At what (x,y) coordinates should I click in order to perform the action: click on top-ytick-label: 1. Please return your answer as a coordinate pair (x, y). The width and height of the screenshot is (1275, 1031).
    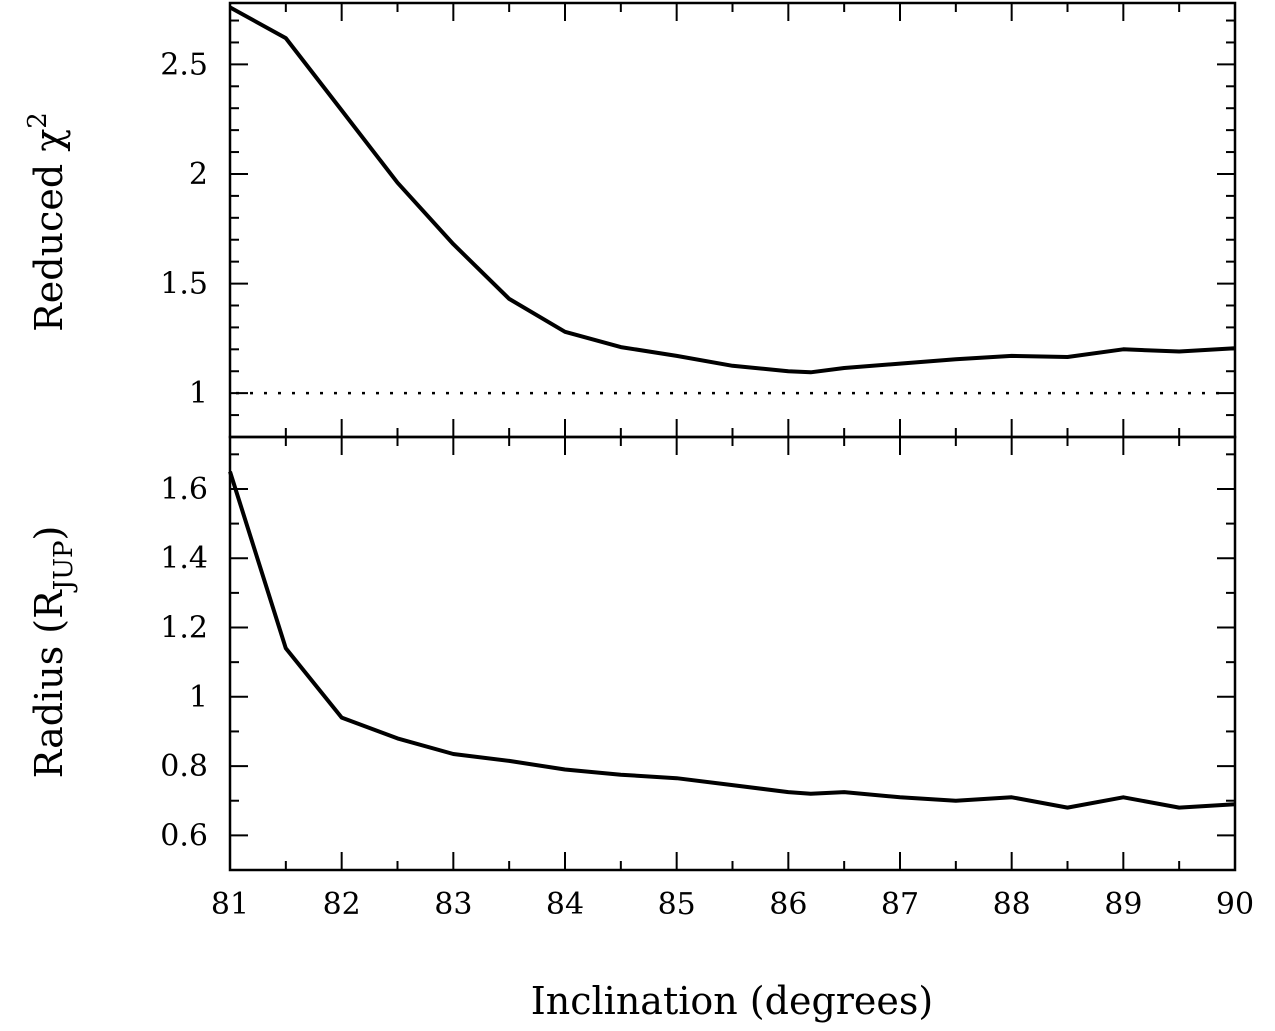
    Looking at the image, I should click on (198, 393).